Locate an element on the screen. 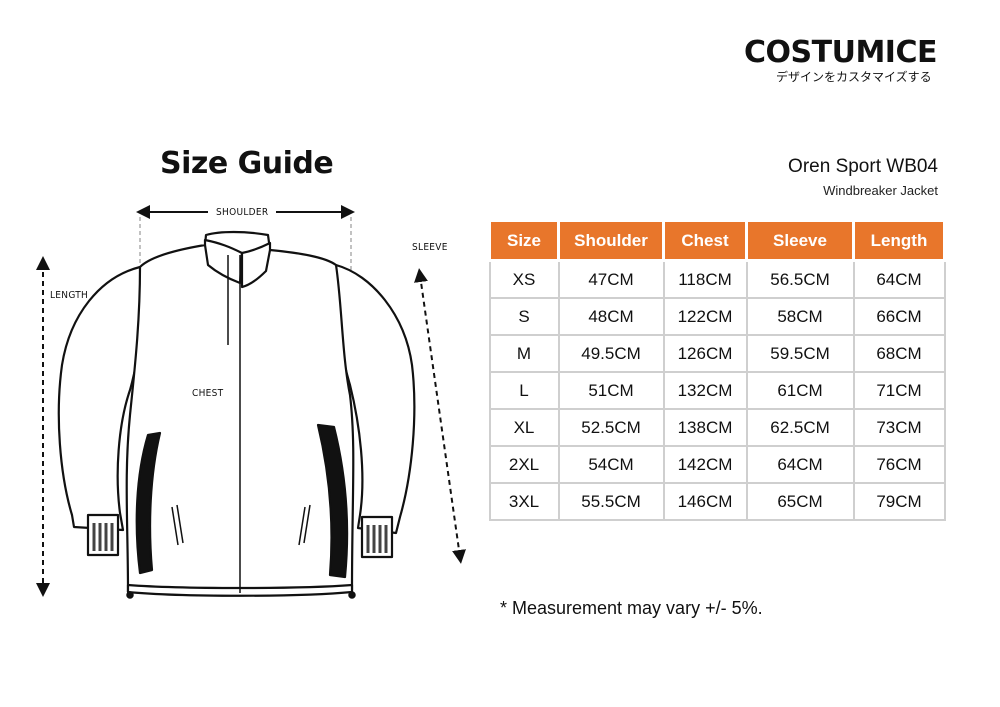 The image size is (1000, 707). cell-size: XS is located at coordinates (524, 279).